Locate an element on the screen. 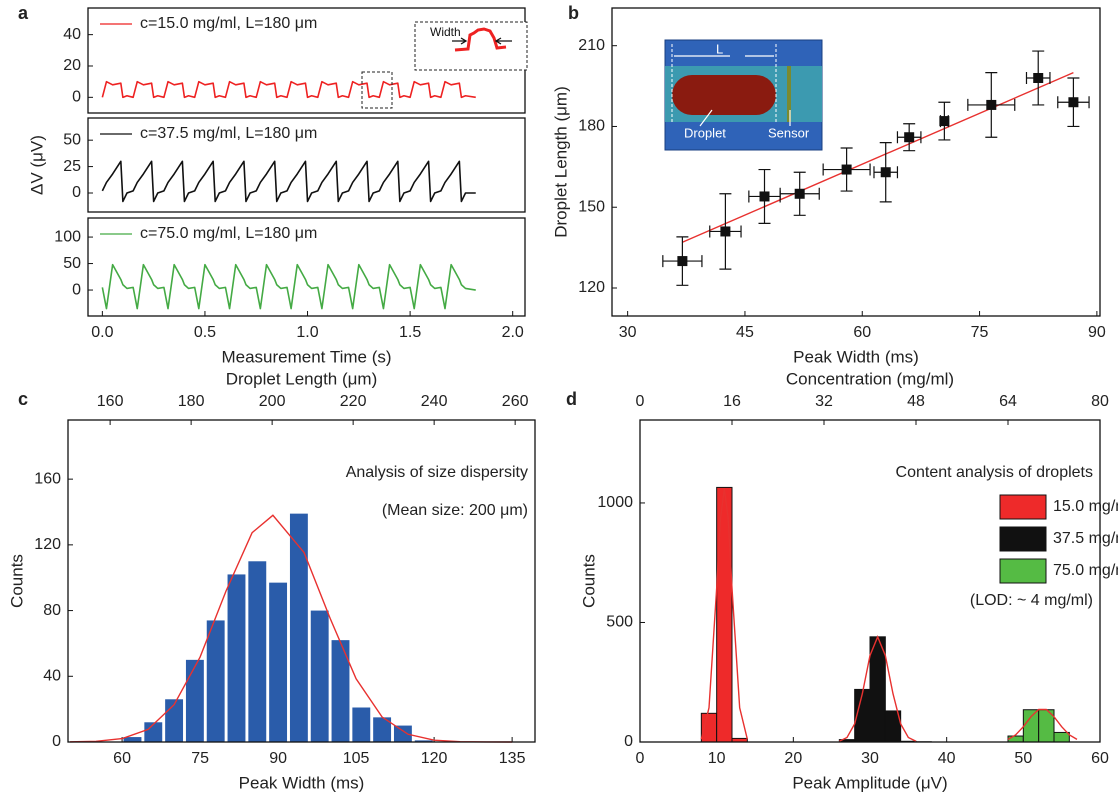 Image resolution: width=1118 pixels, height=797 pixels. droplet is located at coordinates (724, 95).